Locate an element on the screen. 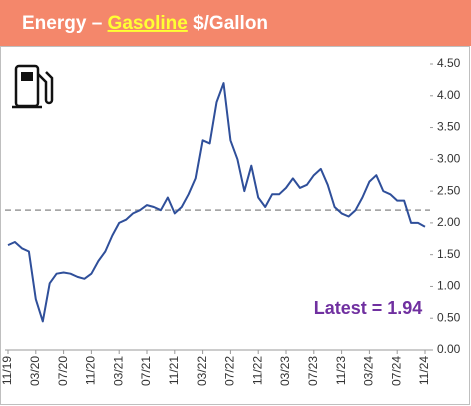 Image resolution: width=471 pixels, height=406 pixels. x-tick-label: 11/23 is located at coordinates (341, 370).